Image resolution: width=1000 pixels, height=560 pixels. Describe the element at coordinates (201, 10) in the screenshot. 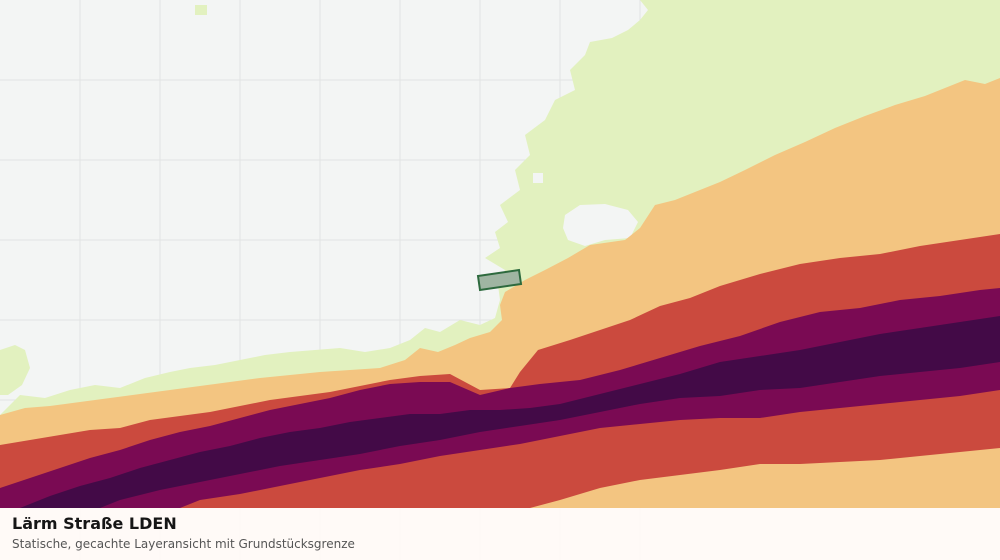

I see `noise-band-light-speck` at that location.